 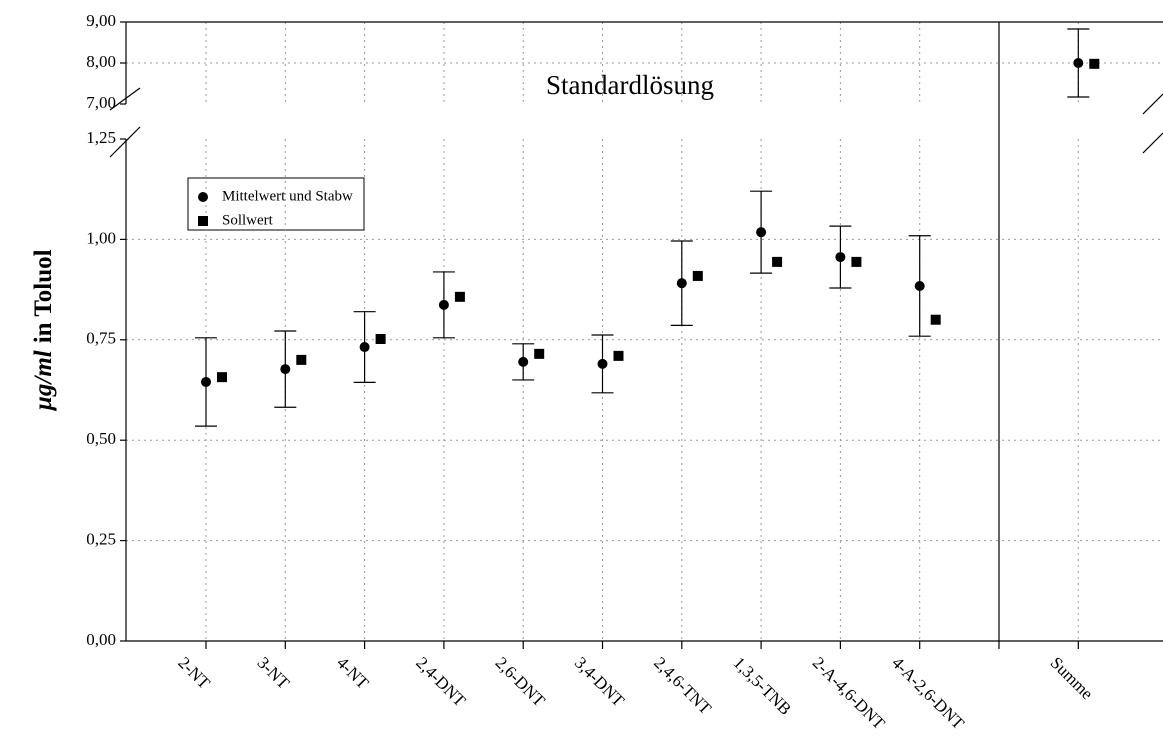 I want to click on x-tick-label: 2-A-4,6-DNT, so click(x=849, y=693).